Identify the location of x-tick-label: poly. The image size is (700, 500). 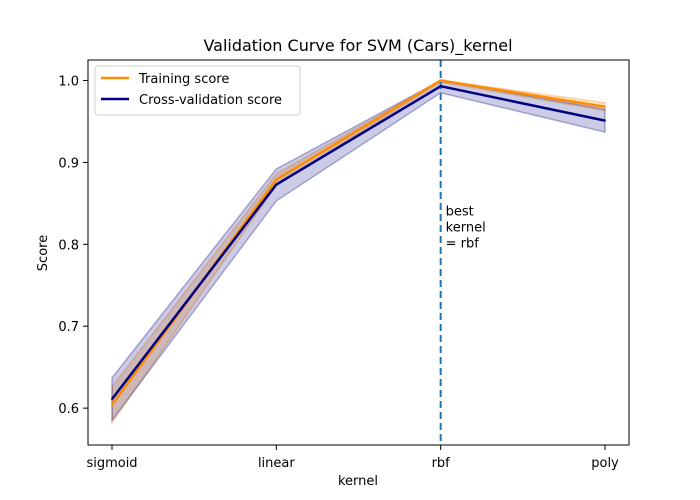
(605, 463).